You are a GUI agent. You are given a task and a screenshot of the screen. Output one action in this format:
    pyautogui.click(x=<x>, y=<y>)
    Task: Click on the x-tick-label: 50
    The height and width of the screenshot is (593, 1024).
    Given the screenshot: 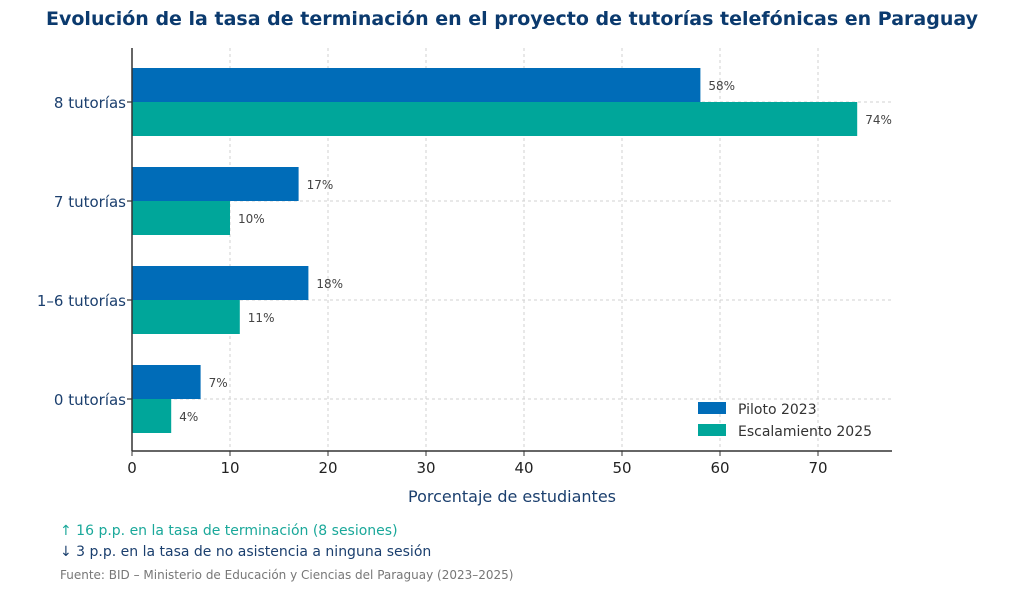 What is the action you would take?
    pyautogui.click(x=621, y=468)
    